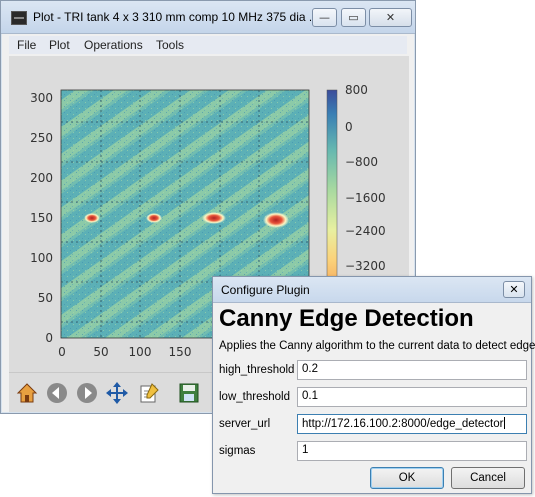 This screenshot has width=535, height=497. What do you see at coordinates (27, 45) in the screenshot?
I see `menu-file: File` at bounding box center [27, 45].